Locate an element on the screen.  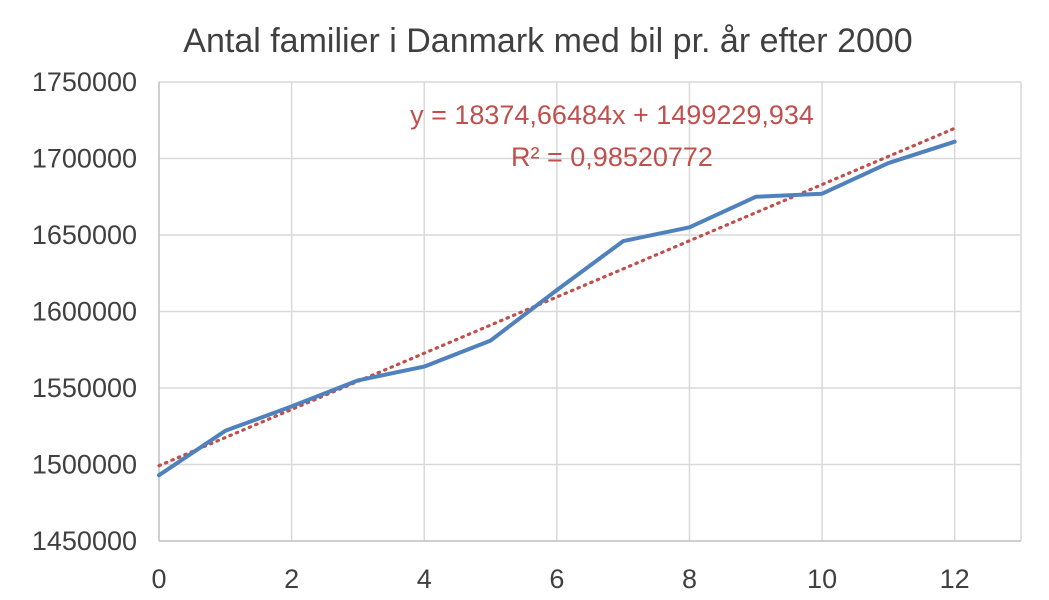
x-tick-label: 10 is located at coordinates (822, 579).